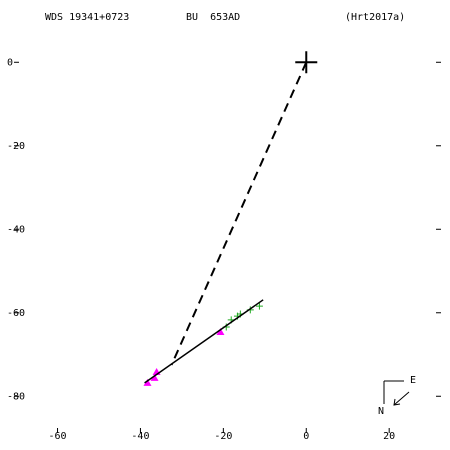  What do you see at coordinates (16, 396) in the screenshot?
I see `y-tick-label: -80` at bounding box center [16, 396].